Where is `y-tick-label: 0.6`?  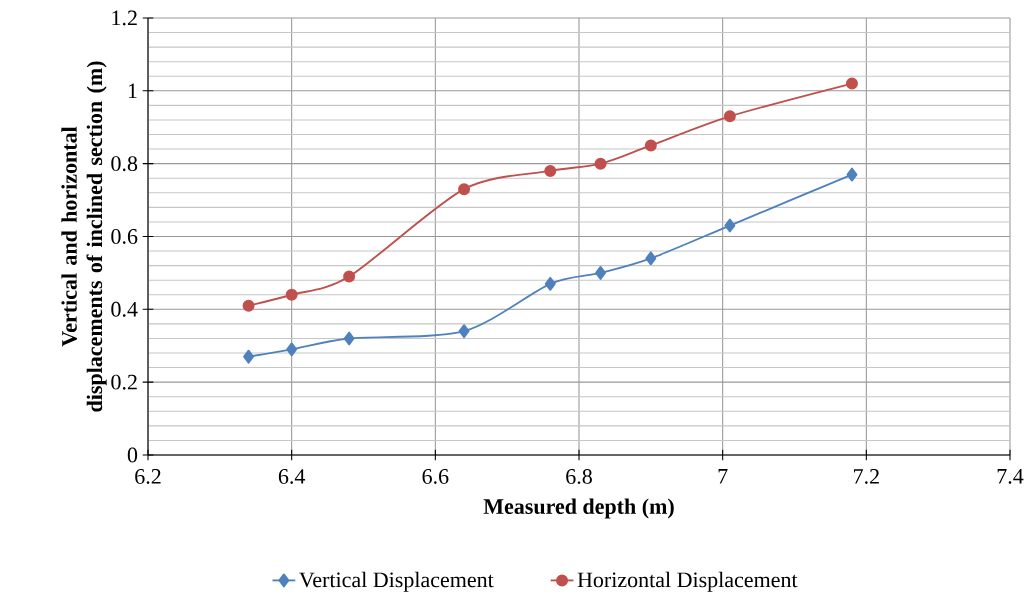 y-tick-label: 0.6 is located at coordinates (124, 236).